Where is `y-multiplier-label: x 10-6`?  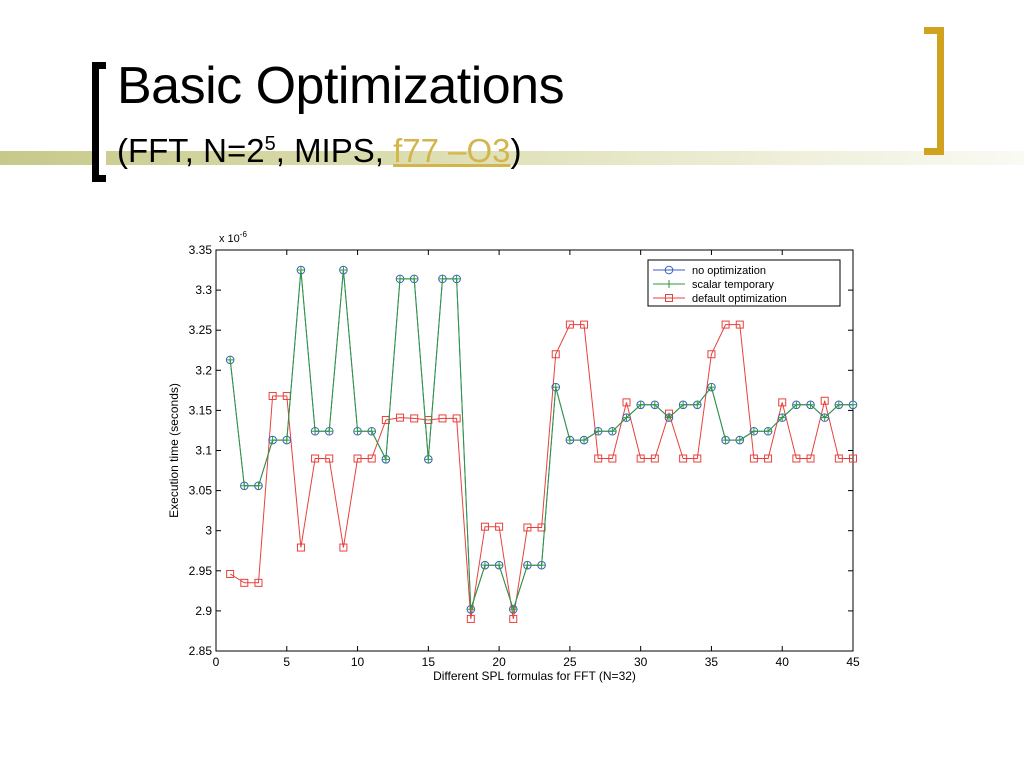 y-multiplier-label: x 10-6 is located at coordinates (233, 237).